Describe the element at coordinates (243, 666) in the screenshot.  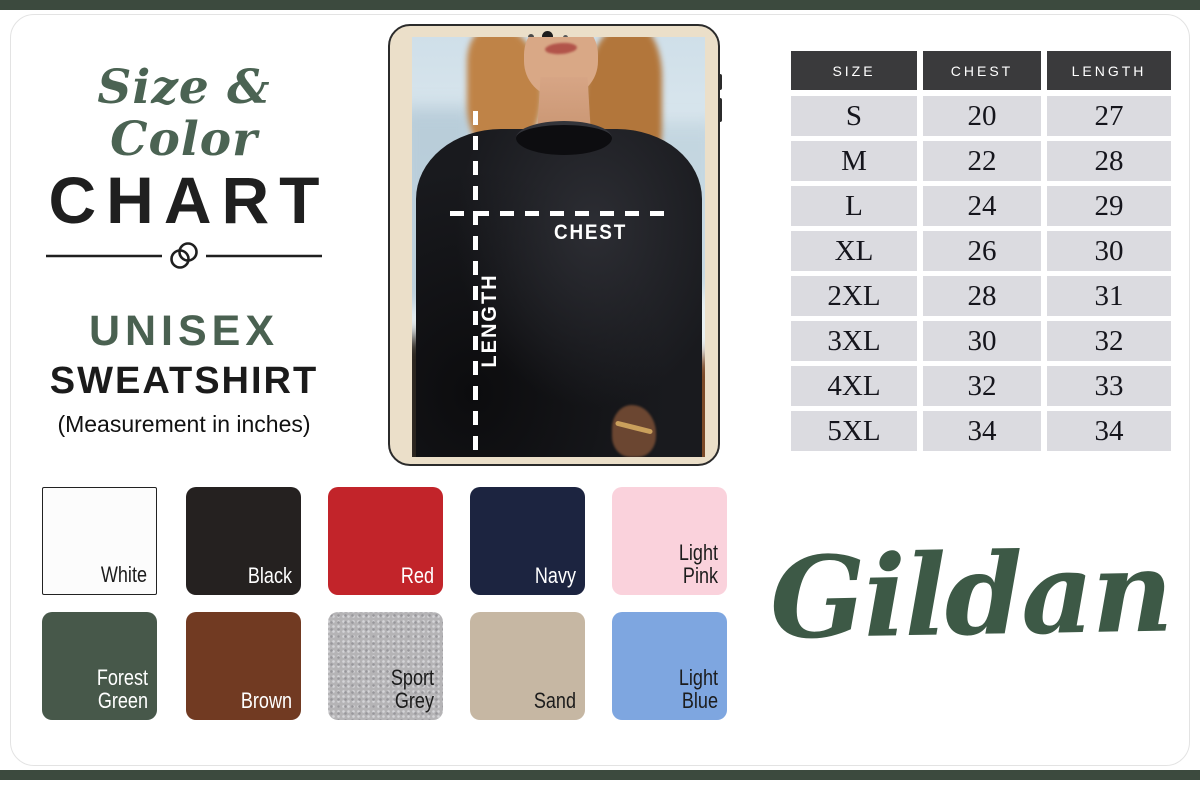
I see `color-swatch-brown: Brown` at that location.